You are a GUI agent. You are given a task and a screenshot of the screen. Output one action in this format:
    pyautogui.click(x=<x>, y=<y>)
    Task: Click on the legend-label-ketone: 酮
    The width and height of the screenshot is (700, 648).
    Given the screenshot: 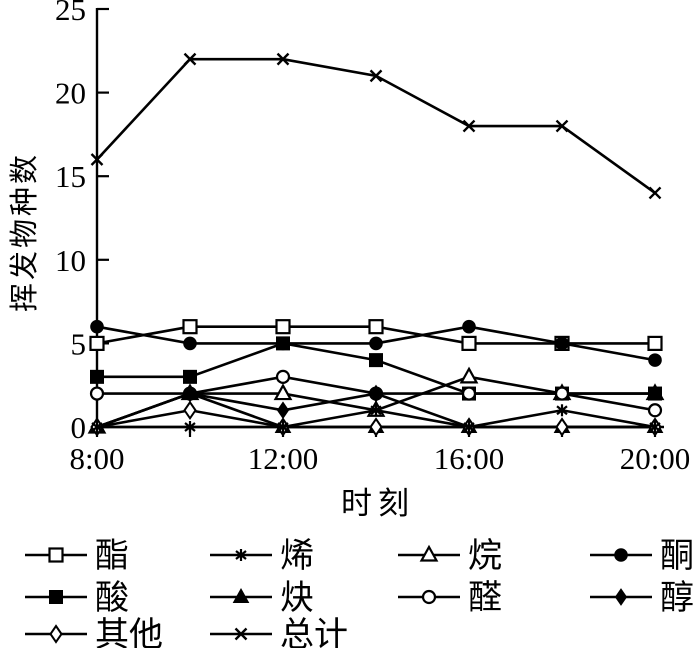 What is the action you would take?
    pyautogui.click(x=677, y=556)
    